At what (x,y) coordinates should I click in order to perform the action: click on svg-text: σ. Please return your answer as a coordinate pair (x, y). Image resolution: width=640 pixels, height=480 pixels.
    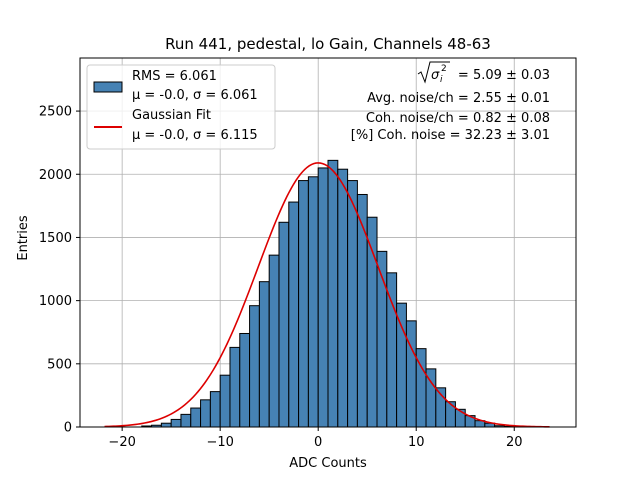
    Looking at the image, I should click on (435, 75).